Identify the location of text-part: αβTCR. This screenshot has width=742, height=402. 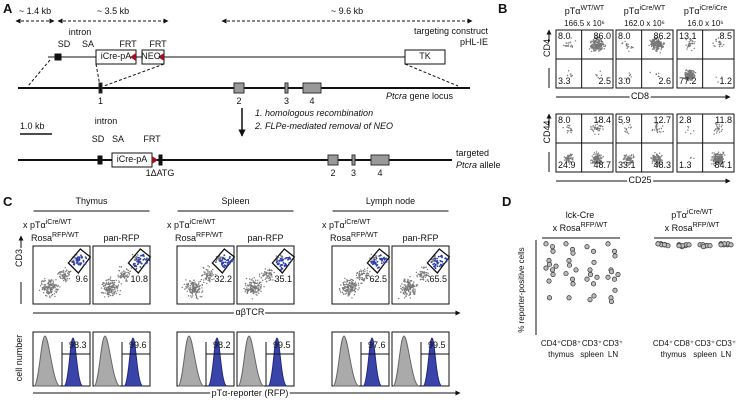
(250, 312).